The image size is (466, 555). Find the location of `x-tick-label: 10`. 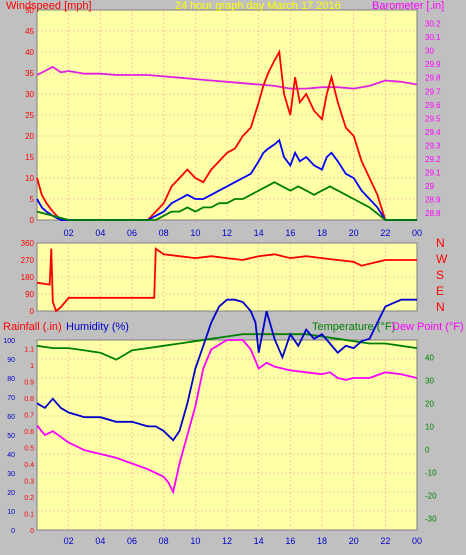

x-tick-label: 10 is located at coordinates (195, 541).